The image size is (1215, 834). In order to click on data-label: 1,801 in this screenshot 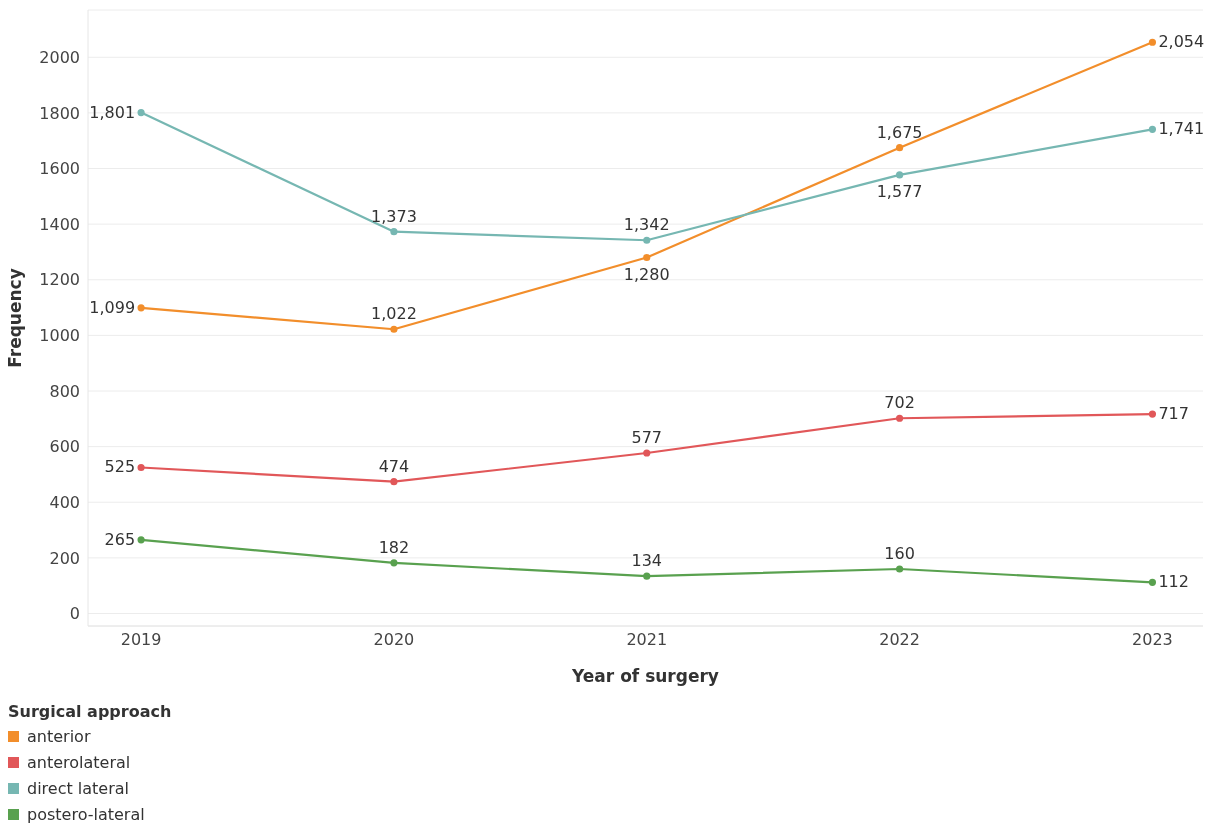, I will do `click(112, 112)`.